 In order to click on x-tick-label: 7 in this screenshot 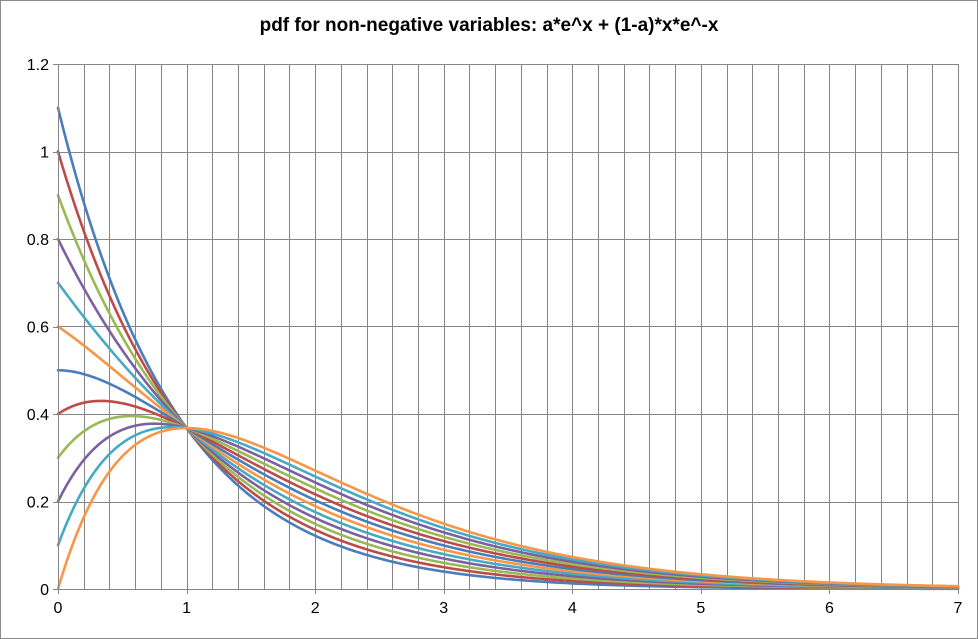, I will do `click(958, 608)`.